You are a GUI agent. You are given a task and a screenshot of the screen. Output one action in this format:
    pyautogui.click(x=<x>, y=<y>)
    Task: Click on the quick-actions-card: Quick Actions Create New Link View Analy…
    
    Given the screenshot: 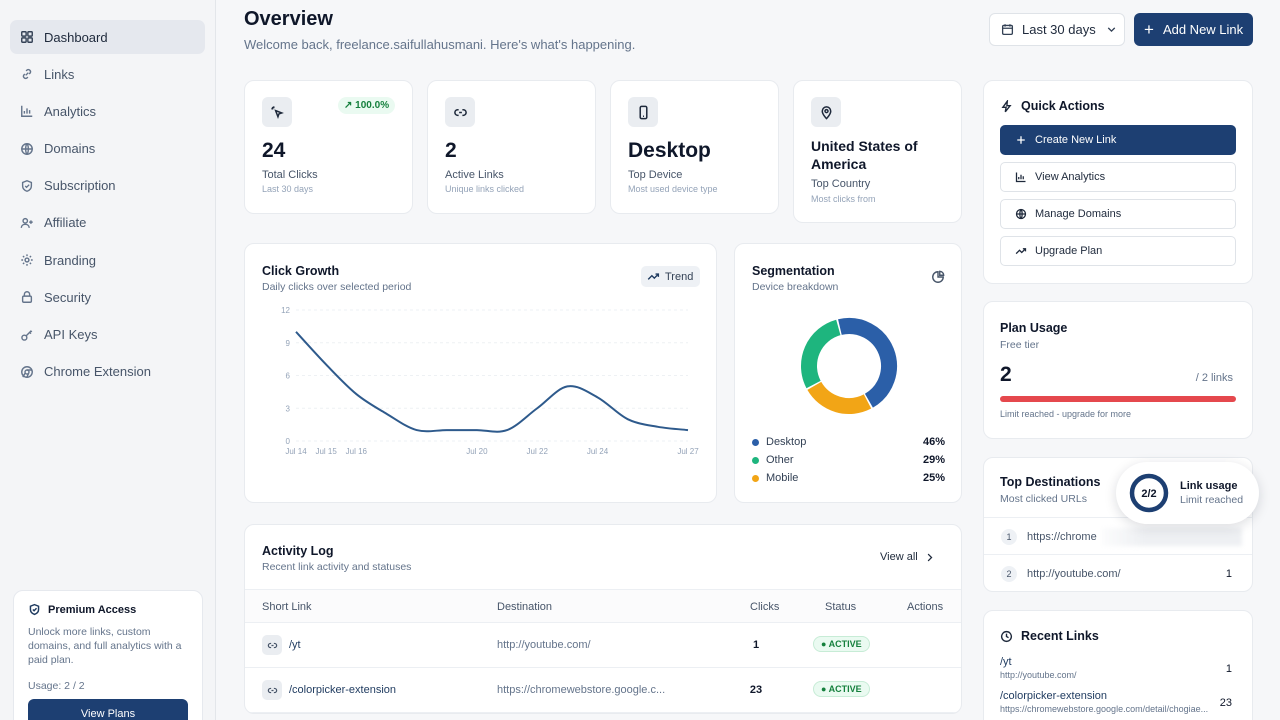 What is the action you would take?
    pyautogui.click(x=1118, y=182)
    